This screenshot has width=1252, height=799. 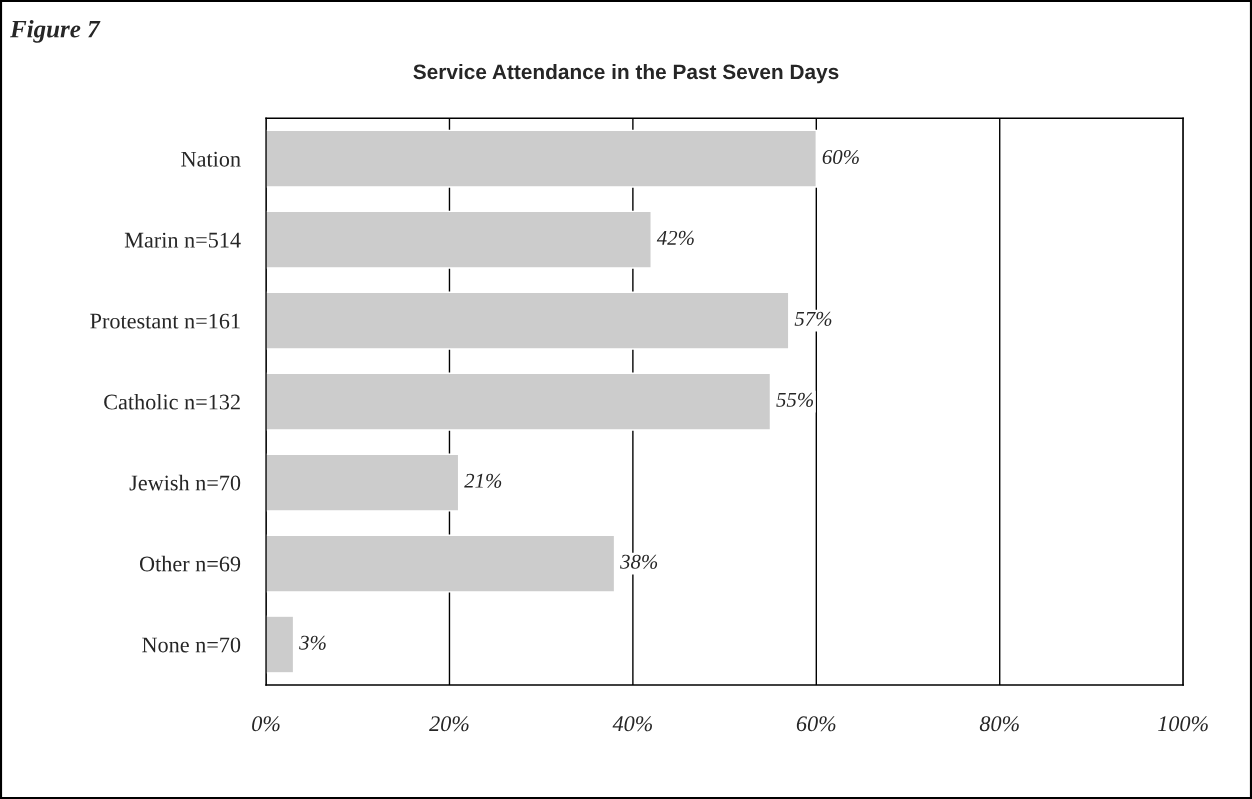 What do you see at coordinates (182, 240) in the screenshot?
I see `y-tick-label: Marin n=514` at bounding box center [182, 240].